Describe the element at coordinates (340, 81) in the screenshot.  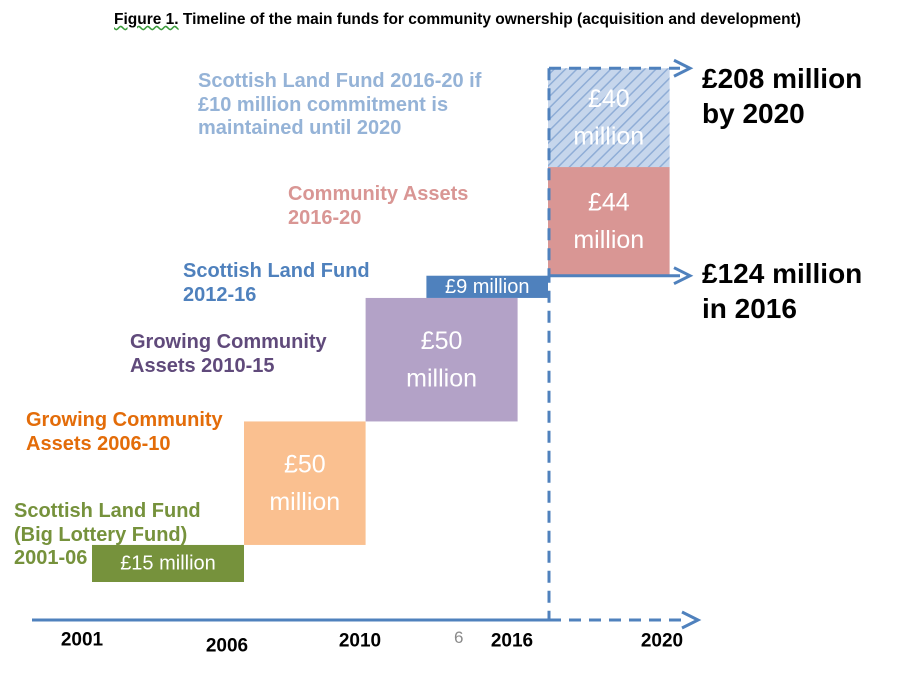
I see `fund-label-line: Scottish Land Fund 2016-20 if` at that location.